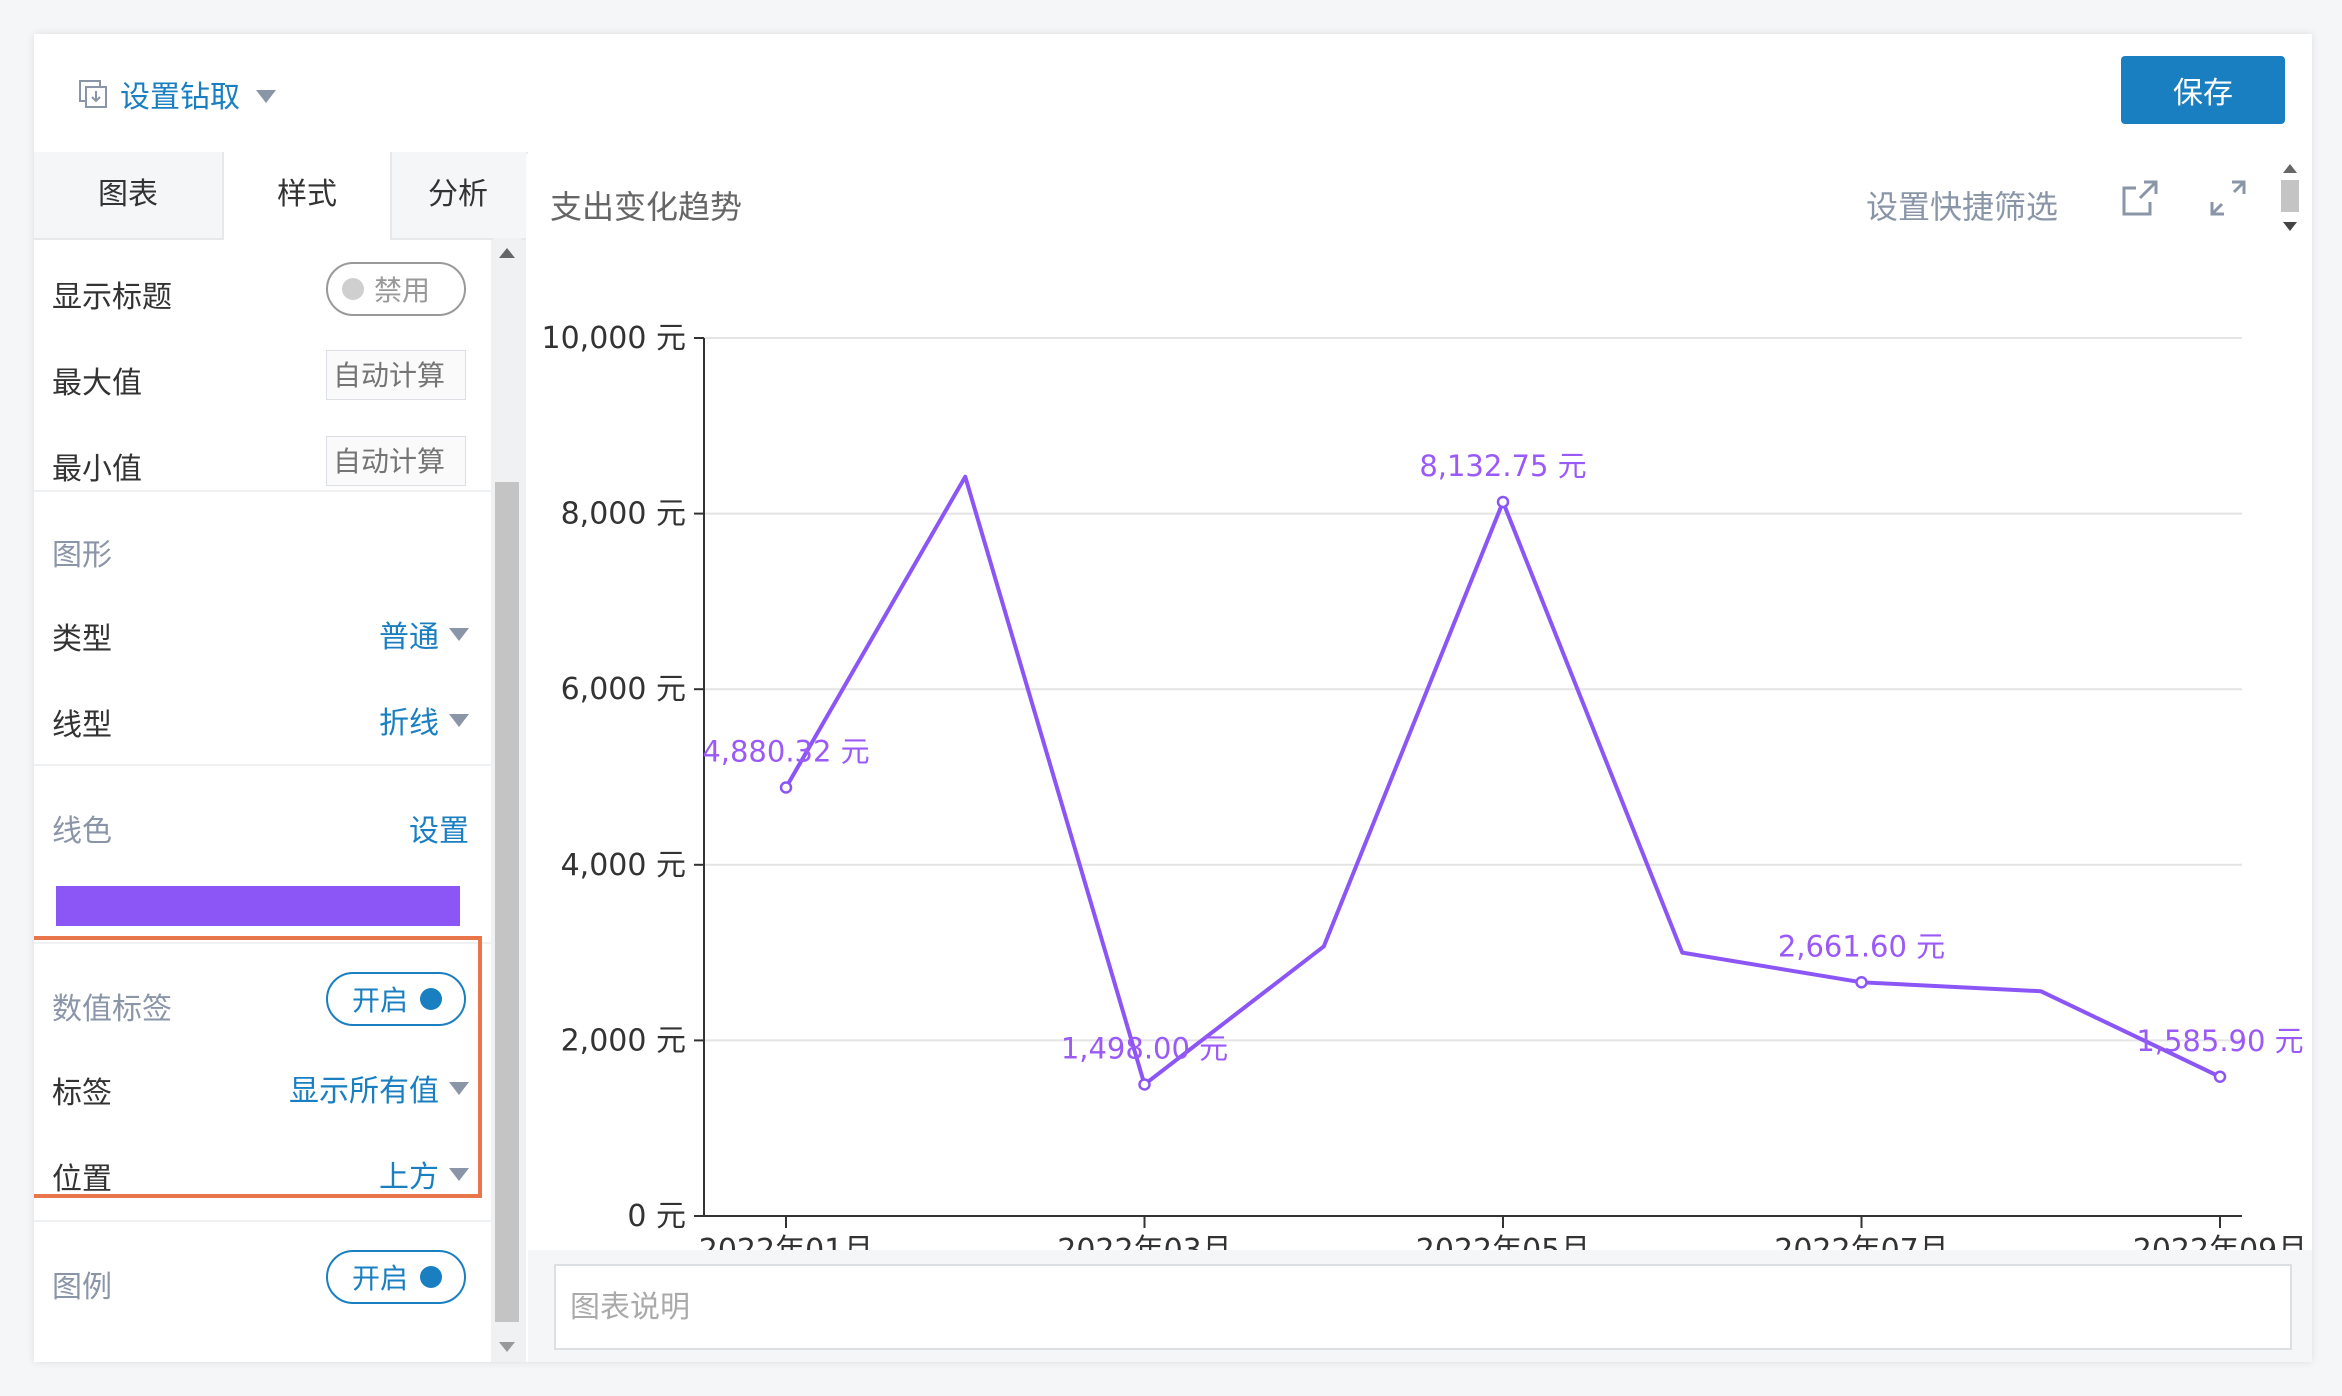 The image size is (2342, 1396). What do you see at coordinates (262, 462) in the screenshot?
I see `min-value-row: 最小值` at bounding box center [262, 462].